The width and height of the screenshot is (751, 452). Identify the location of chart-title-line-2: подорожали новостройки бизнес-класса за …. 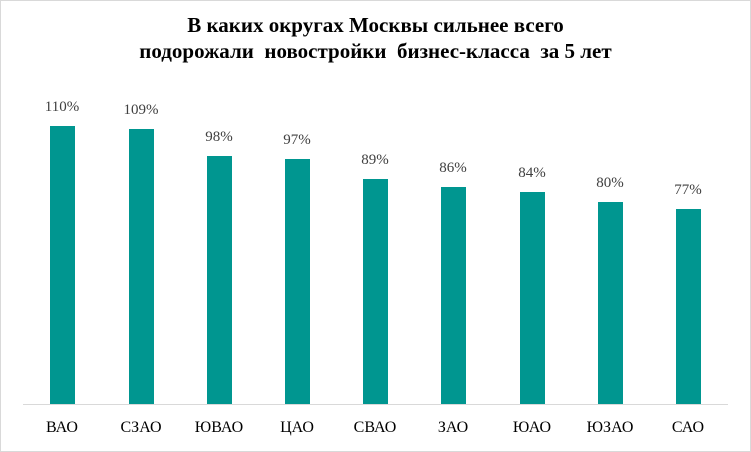
(375, 51).